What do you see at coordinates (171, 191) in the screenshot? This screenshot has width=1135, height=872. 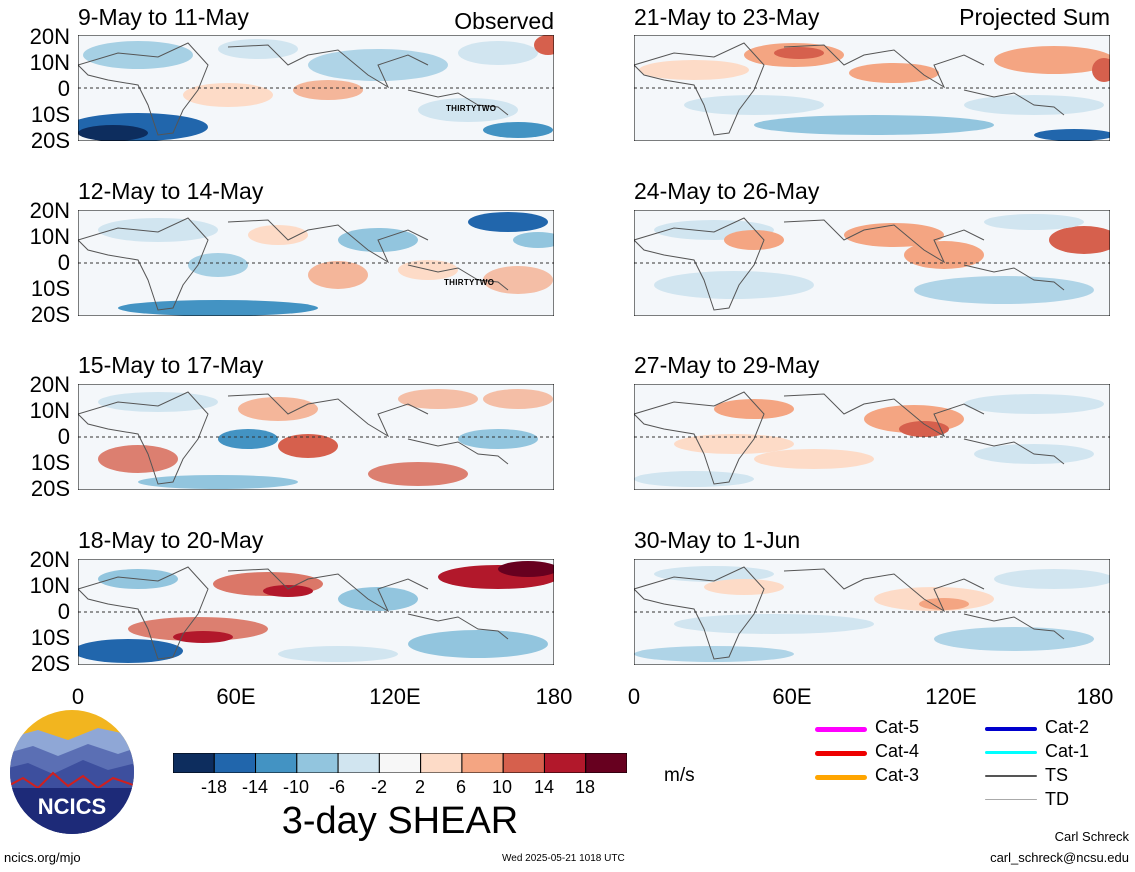 I see `panel-title: 12-May to 14-May` at bounding box center [171, 191].